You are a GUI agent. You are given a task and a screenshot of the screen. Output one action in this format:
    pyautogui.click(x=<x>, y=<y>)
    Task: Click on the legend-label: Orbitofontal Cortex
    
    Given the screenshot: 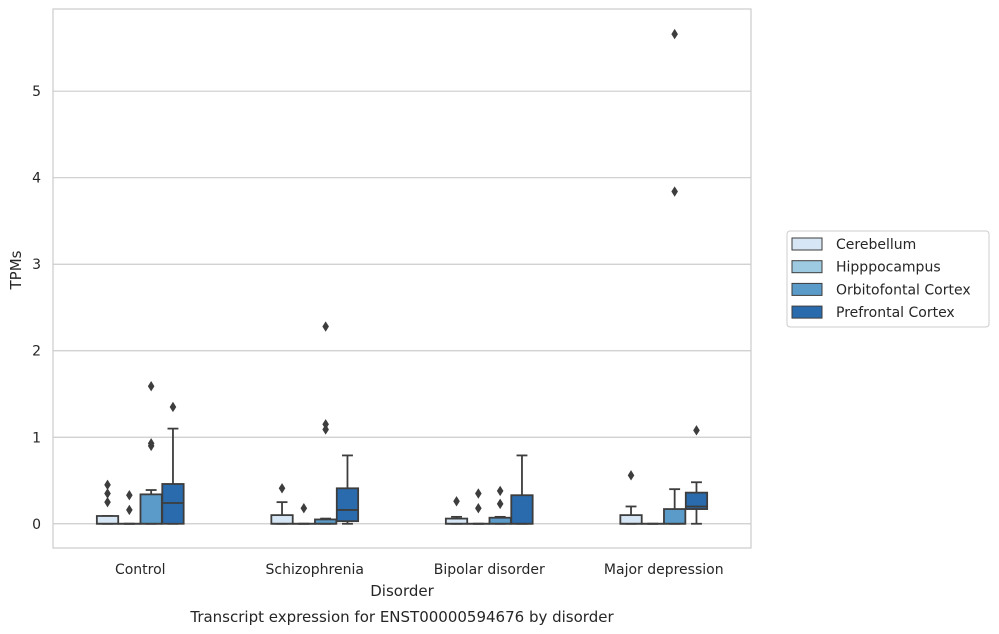 What is the action you would take?
    pyautogui.click(x=903, y=290)
    